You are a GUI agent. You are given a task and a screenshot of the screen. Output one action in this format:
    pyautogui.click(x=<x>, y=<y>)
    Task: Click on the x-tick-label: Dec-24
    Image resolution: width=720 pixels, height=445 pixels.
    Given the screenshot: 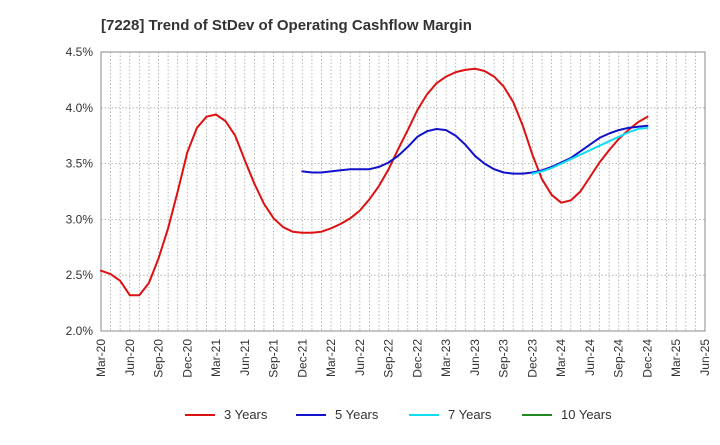 What is the action you would take?
    pyautogui.click(x=647, y=358)
    